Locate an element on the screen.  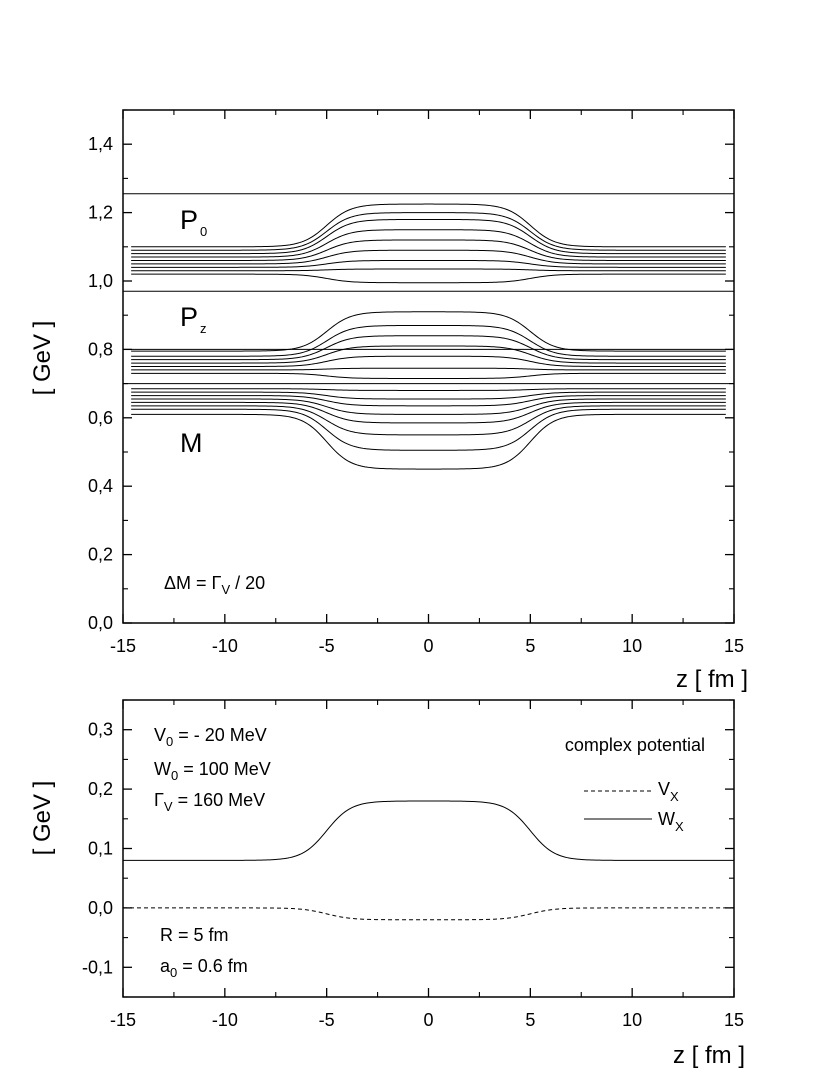
a0-param: a0 = 0.6 fm is located at coordinates (204, 968).